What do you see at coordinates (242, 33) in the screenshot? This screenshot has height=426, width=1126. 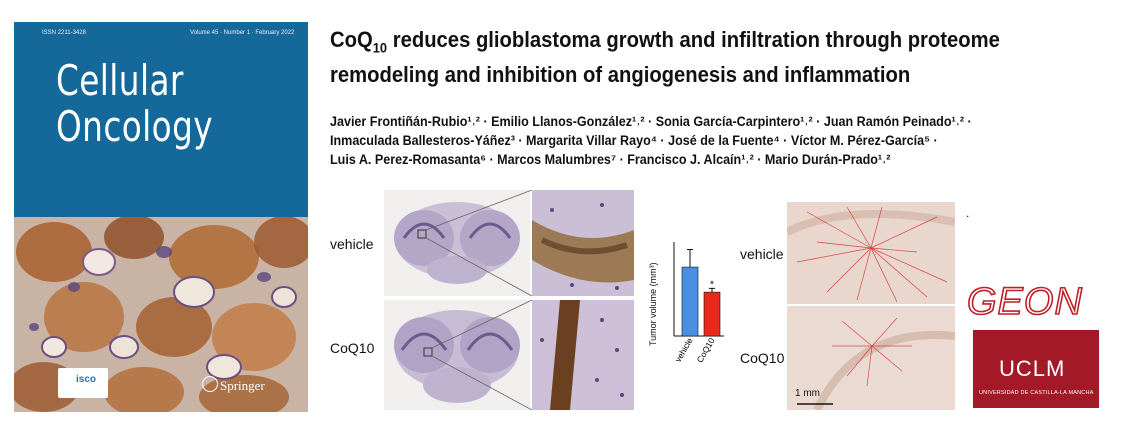 I see `cover-issue: Volume 45 · Number 1 · February 2022` at bounding box center [242, 33].